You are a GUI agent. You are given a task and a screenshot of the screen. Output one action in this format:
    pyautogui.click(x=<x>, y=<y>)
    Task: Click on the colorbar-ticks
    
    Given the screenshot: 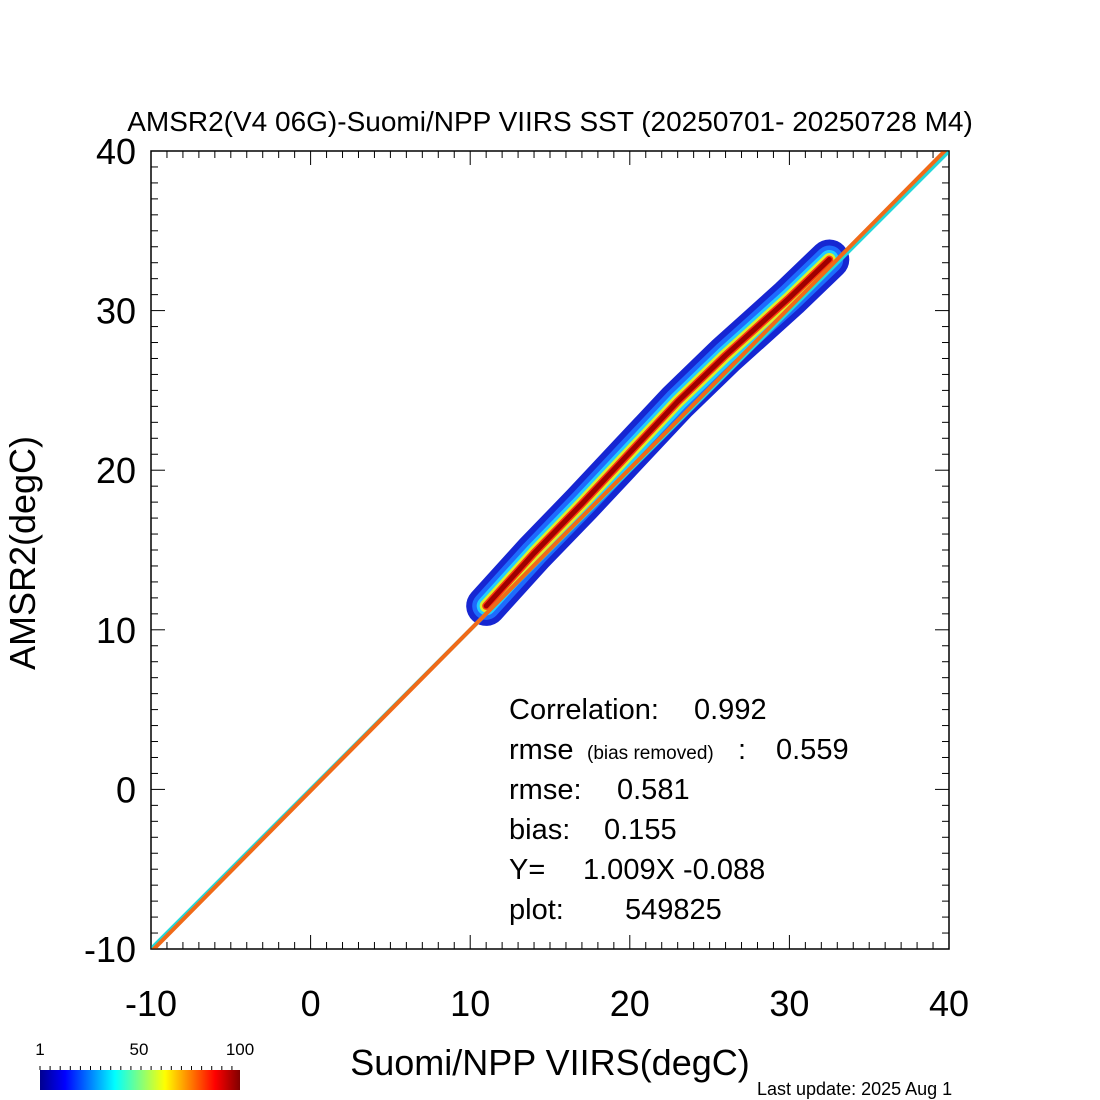 What is the action you would take?
    pyautogui.click(x=136, y=1068)
    